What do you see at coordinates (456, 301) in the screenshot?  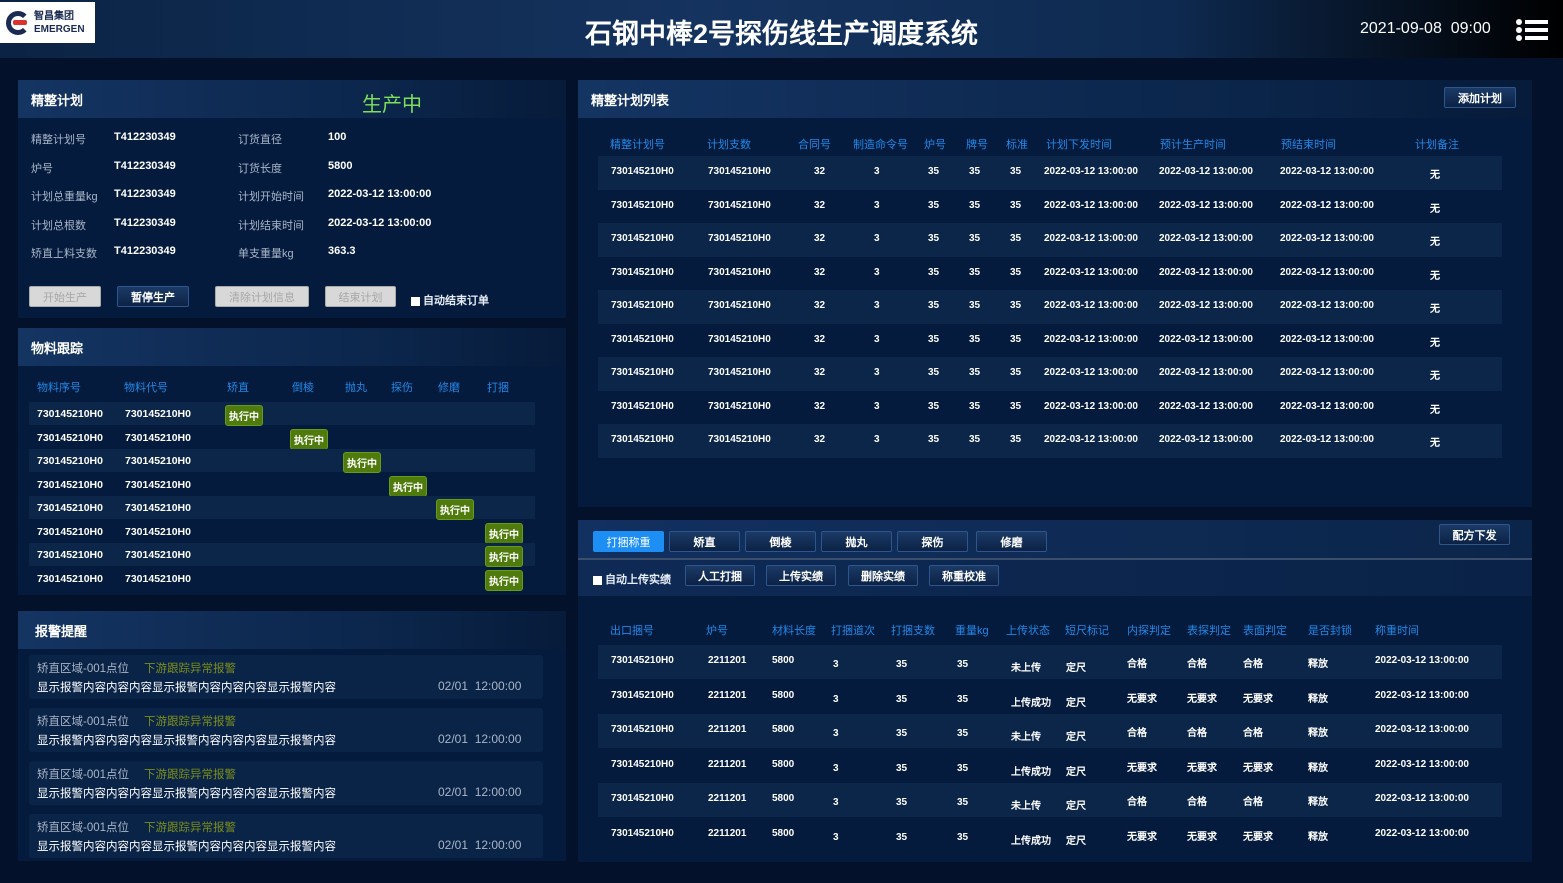 I see `auto-end-label: 自动结束订单` at bounding box center [456, 301].